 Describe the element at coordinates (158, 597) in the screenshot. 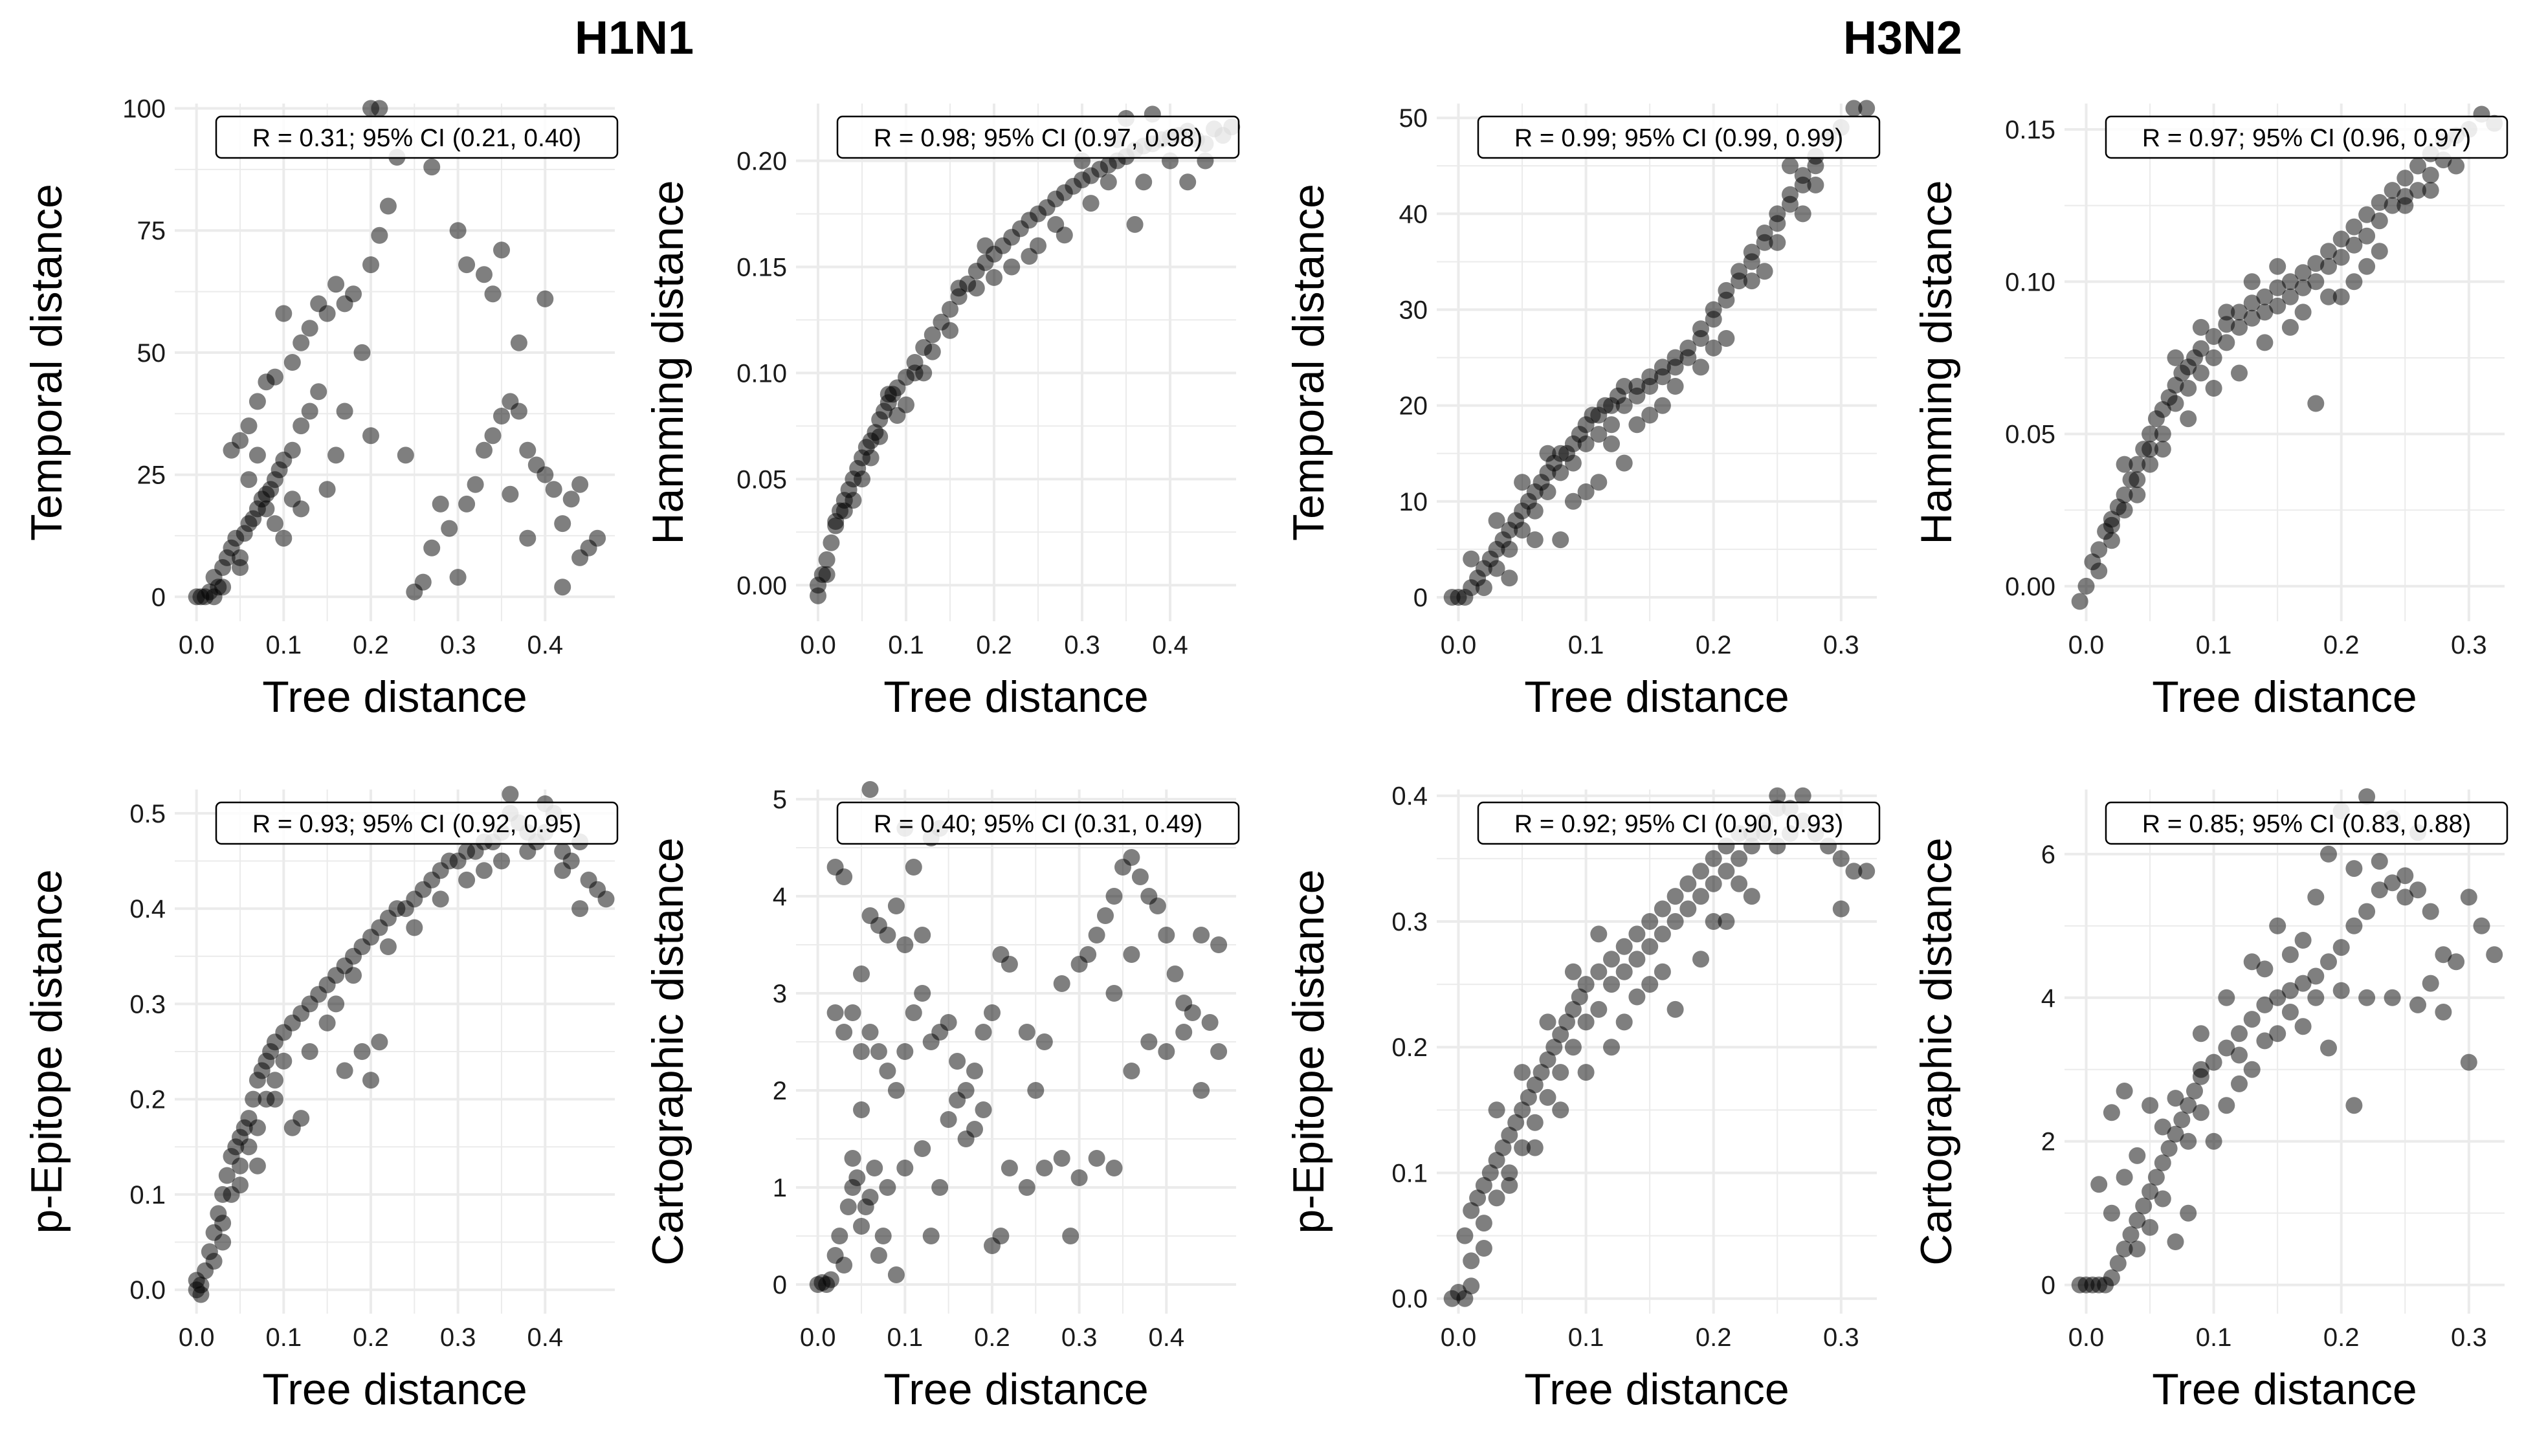

I see `y-tick-label: 0` at that location.